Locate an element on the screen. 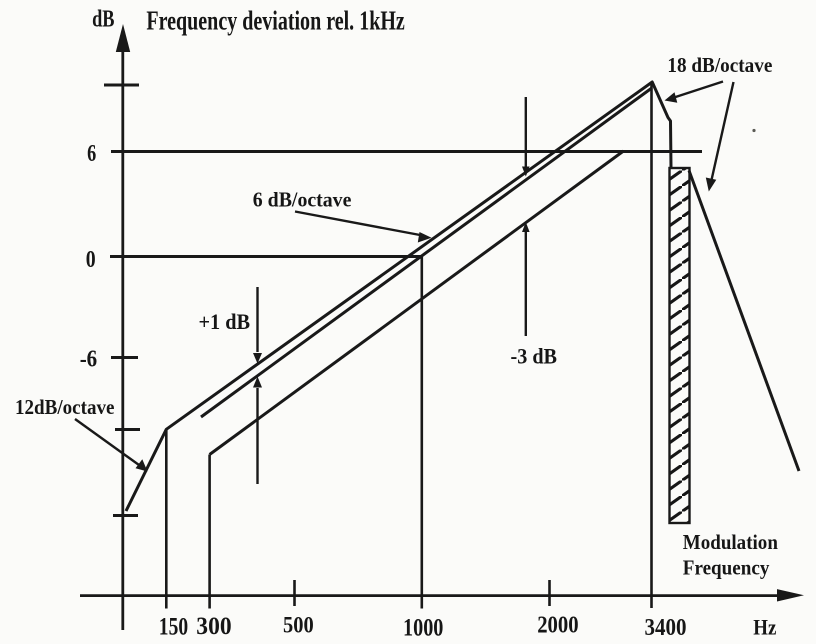 This screenshot has height=644, width=816. svg-text: 150 is located at coordinates (173, 626).